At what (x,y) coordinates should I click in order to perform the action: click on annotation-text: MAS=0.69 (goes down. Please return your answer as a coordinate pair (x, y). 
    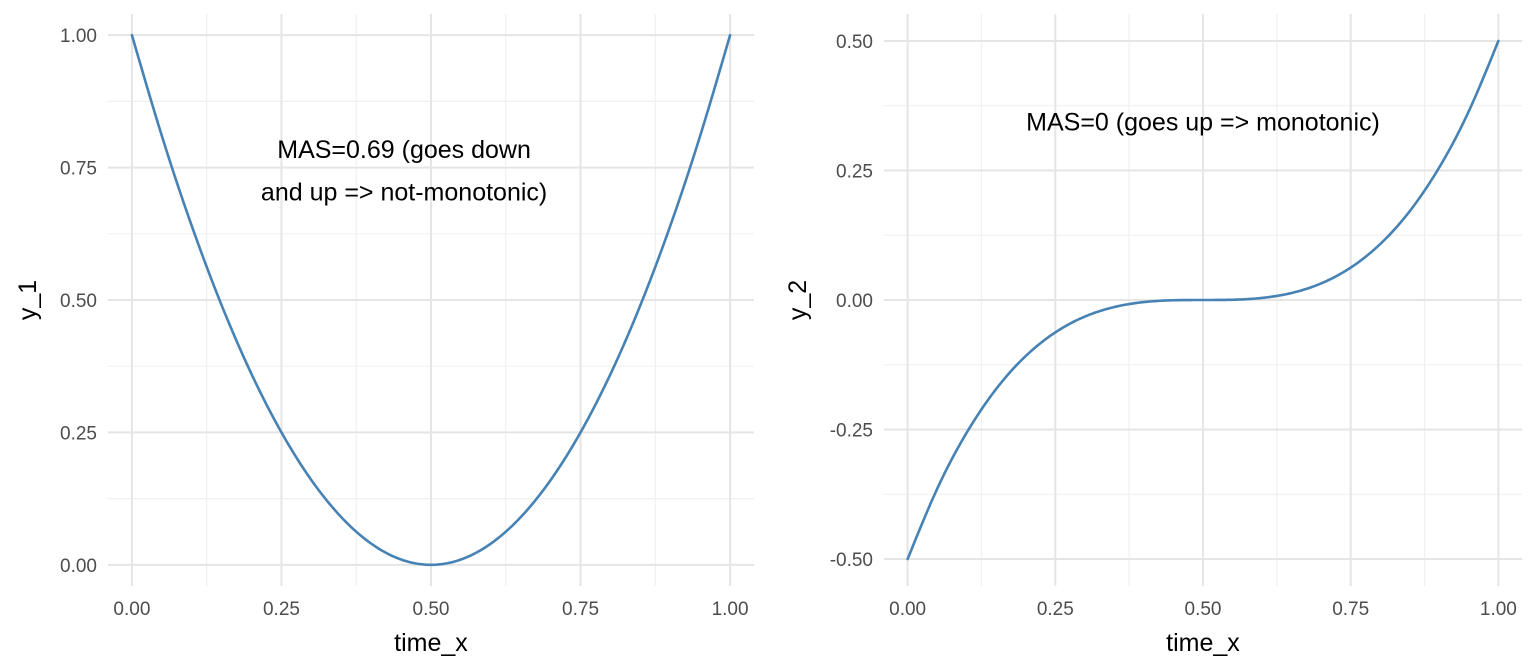
    Looking at the image, I should click on (404, 150).